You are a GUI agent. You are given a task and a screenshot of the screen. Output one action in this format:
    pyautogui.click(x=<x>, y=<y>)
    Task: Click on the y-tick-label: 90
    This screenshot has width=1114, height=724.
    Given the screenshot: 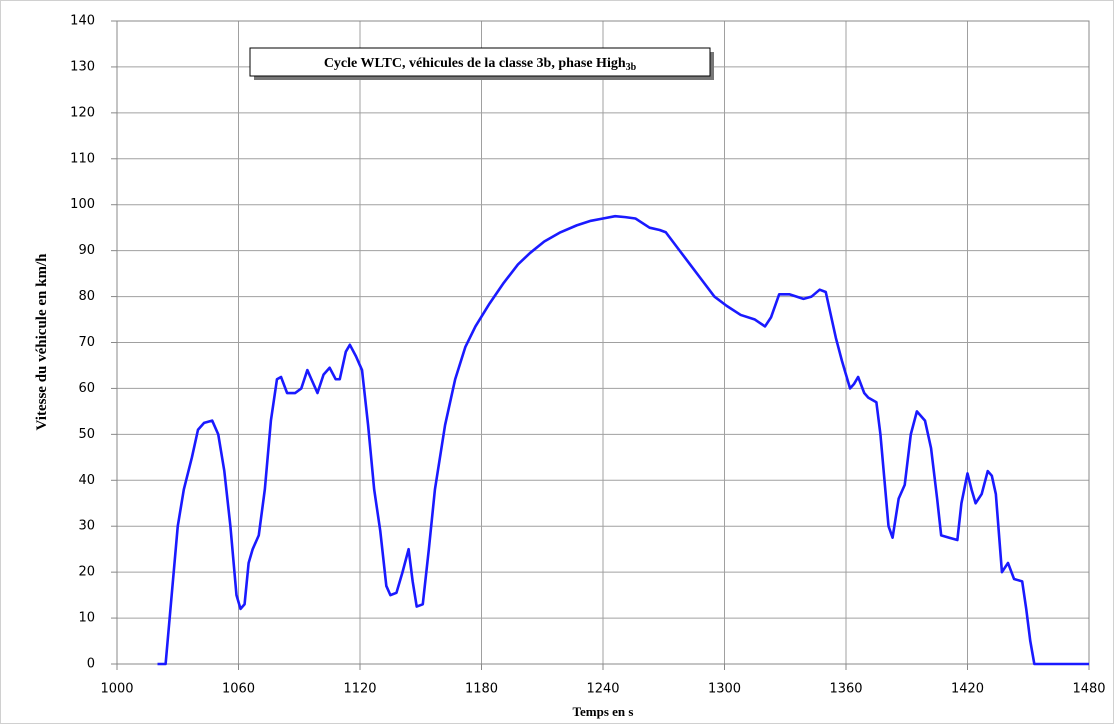 What is the action you would take?
    pyautogui.click(x=86, y=250)
    